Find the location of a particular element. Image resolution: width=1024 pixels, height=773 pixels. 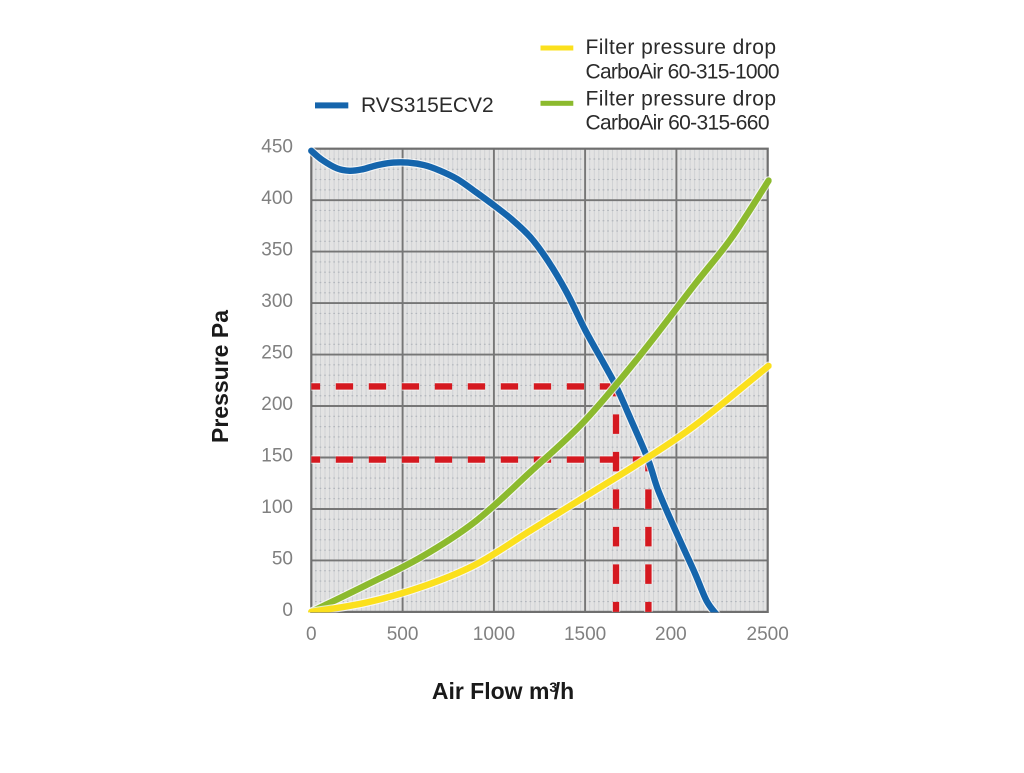

svg-text: 450 is located at coordinates (277, 147).